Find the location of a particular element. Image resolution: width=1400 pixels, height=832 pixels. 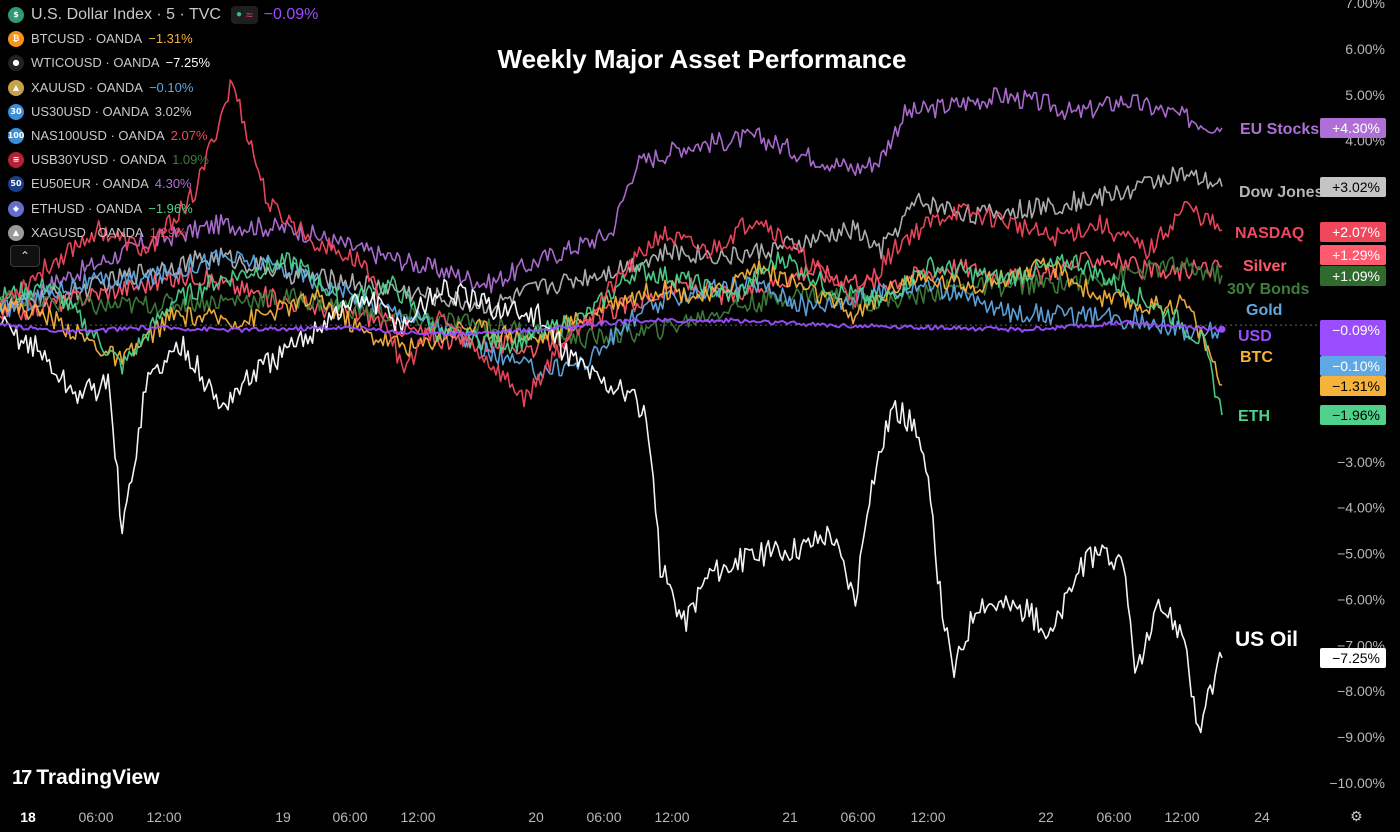

symbol-icon: ◆ is located at coordinates (16, 208).